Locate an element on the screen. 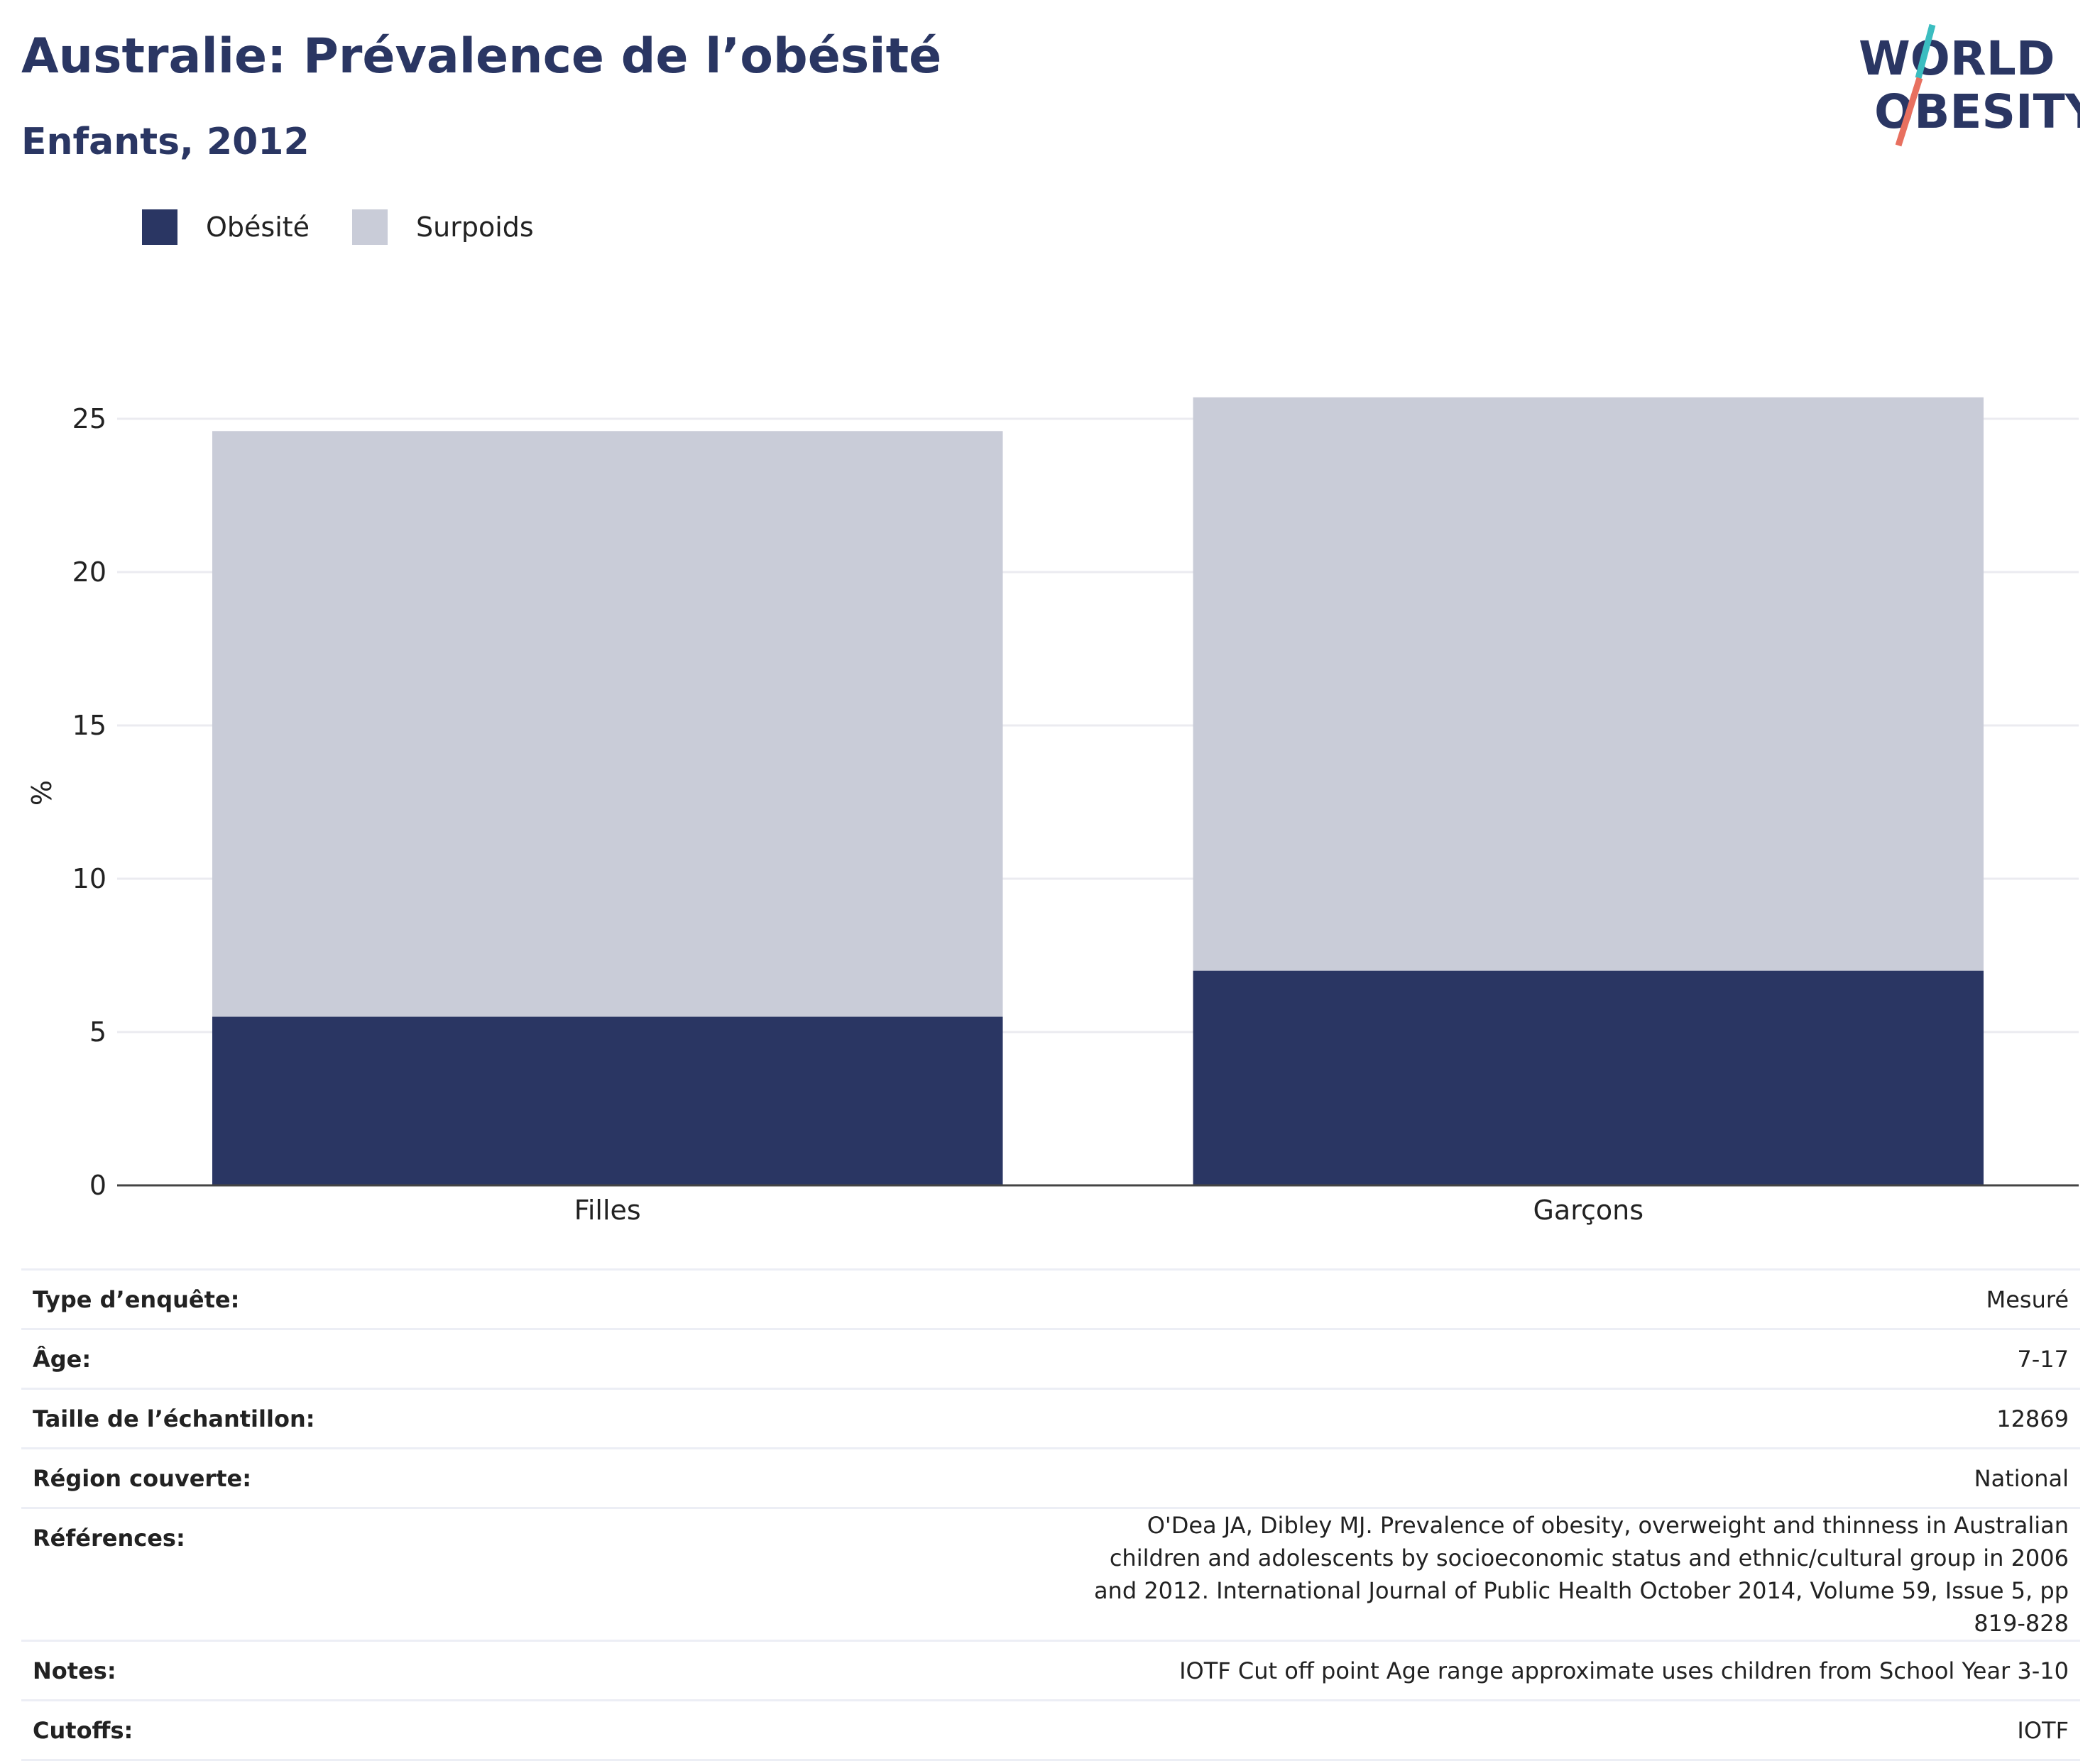 The height and width of the screenshot is (1761, 2100). info-key: Notes: is located at coordinates (281, 1671).